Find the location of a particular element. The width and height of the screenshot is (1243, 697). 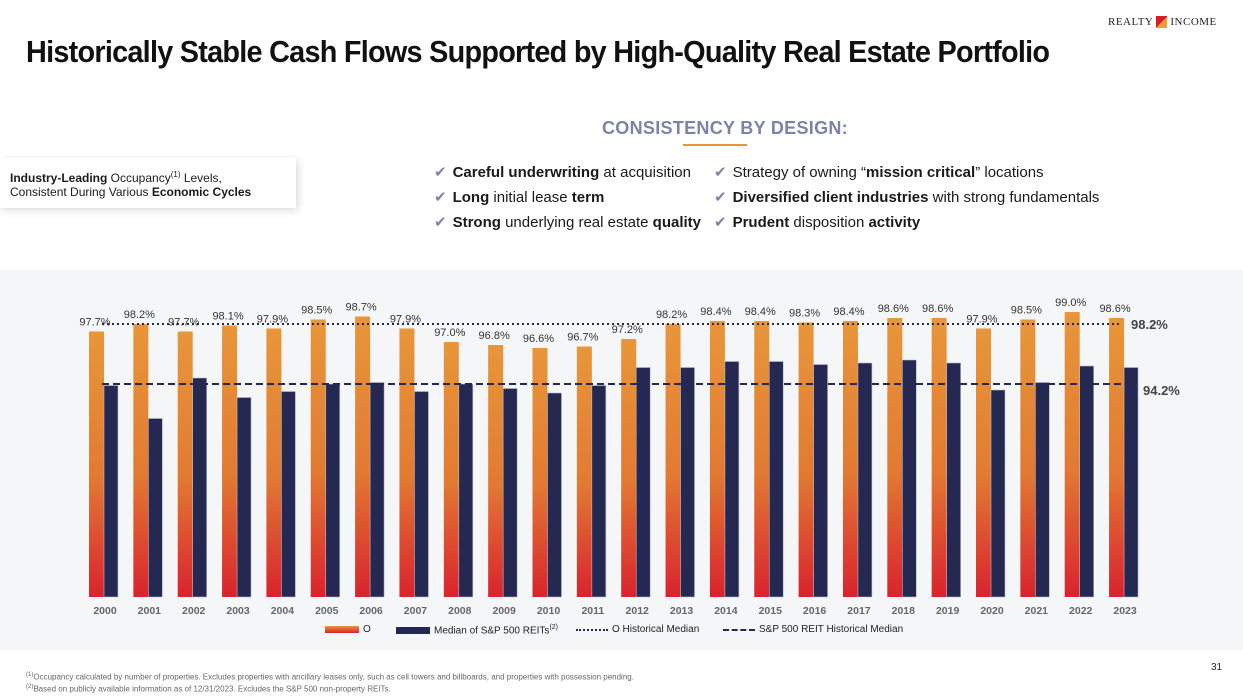

bullet-item: ✔ Careful underwriting at acquisition is located at coordinates (567, 172).